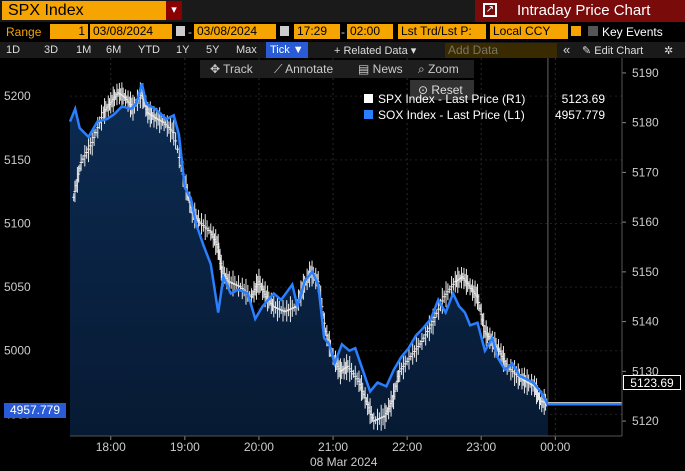  I want to click on legend-row-sox: SOX Index - Last Price (L1) 4957.779, so click(487, 115).